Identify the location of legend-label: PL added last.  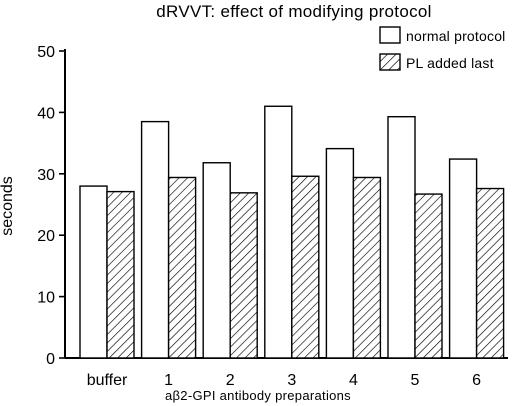
(450, 63).